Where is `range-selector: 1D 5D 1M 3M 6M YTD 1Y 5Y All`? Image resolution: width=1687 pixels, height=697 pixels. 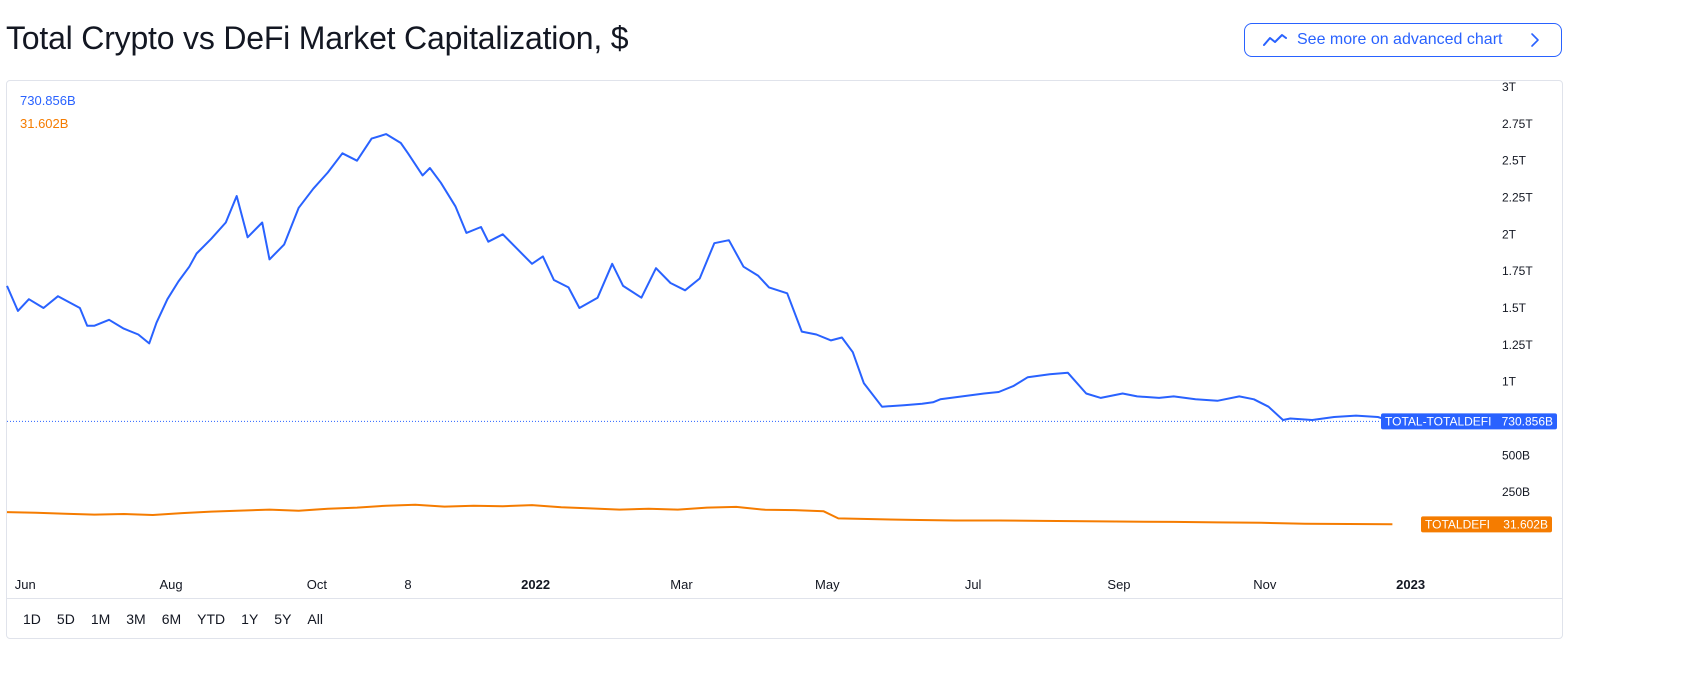 range-selector: 1D 5D 1M 3M 6M YTD 1Y 5Y All is located at coordinates (784, 618).